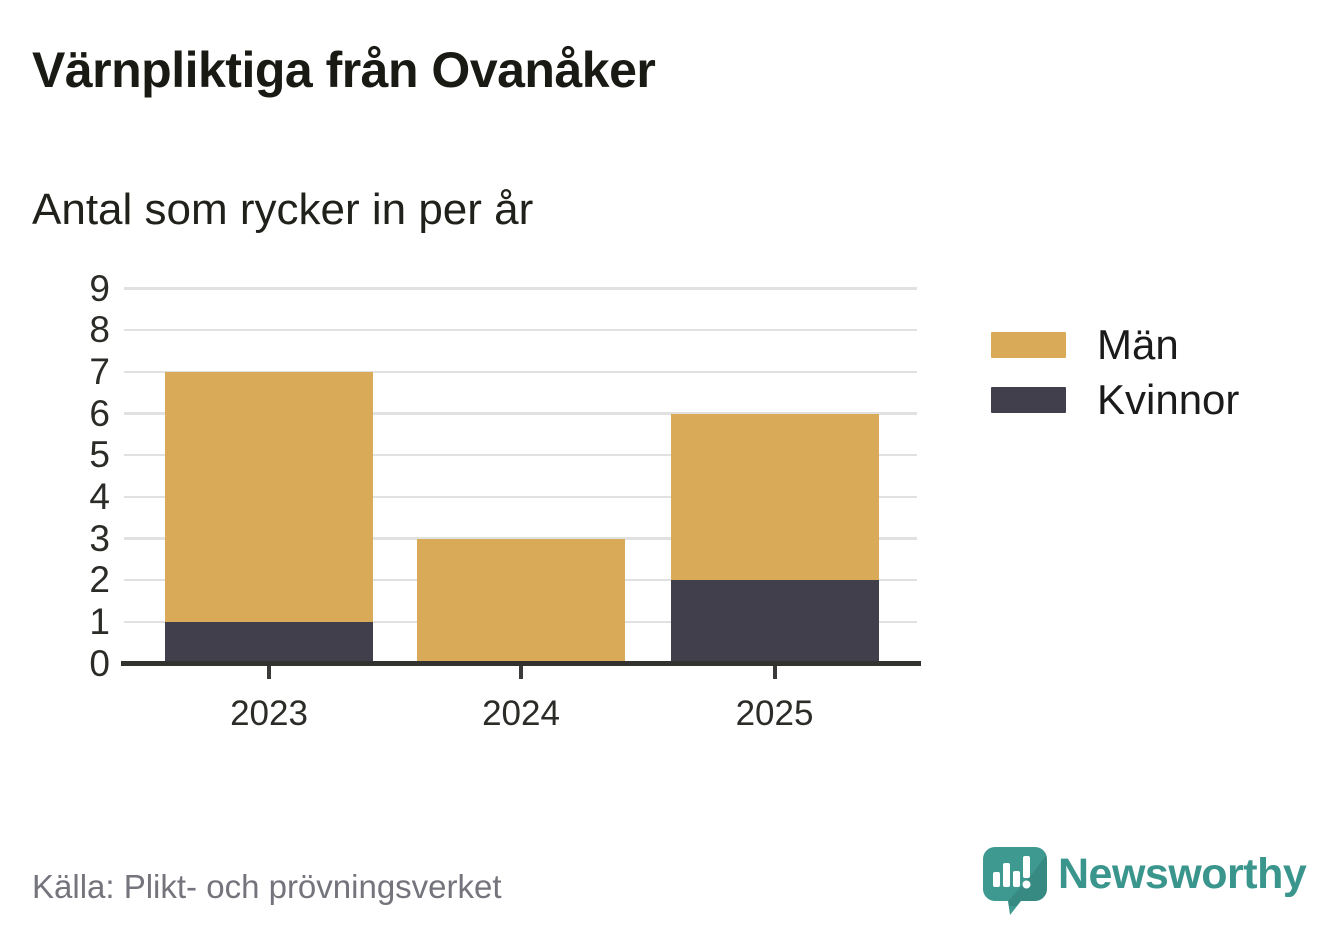  What do you see at coordinates (99, 413) in the screenshot?
I see `y-tick-label: 6` at bounding box center [99, 413].